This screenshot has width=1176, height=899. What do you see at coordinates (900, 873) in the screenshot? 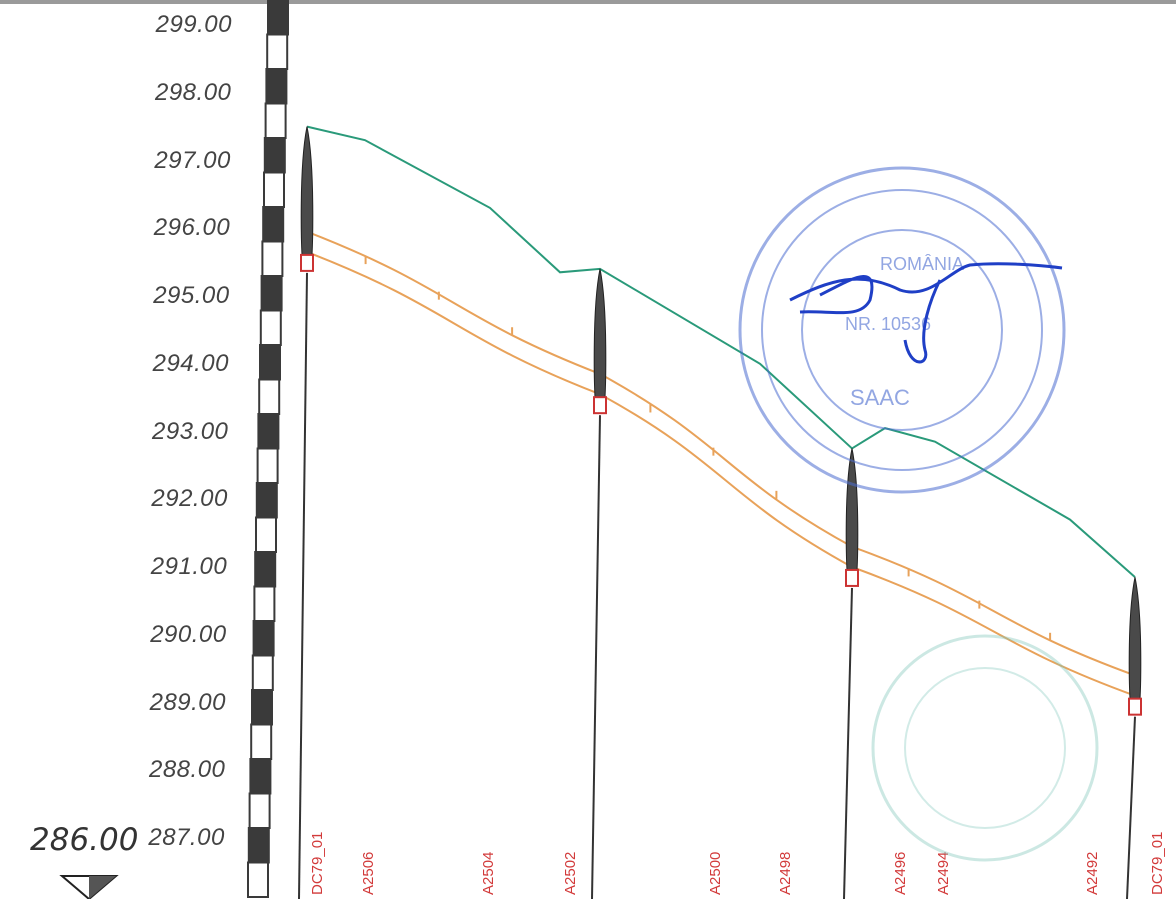
I see `station-label-manhole: A2496` at bounding box center [900, 873].